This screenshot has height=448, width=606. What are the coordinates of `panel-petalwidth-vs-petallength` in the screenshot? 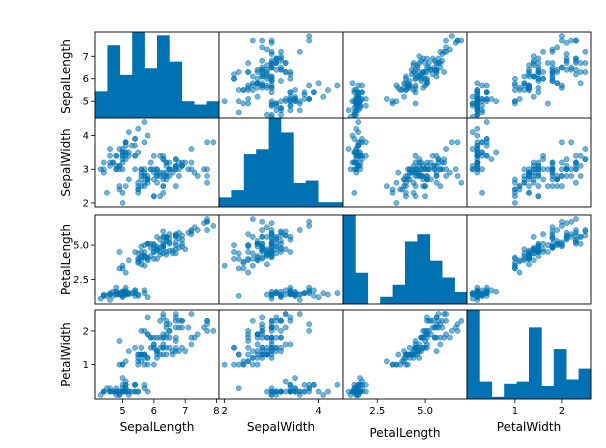 It's located at (405, 354).